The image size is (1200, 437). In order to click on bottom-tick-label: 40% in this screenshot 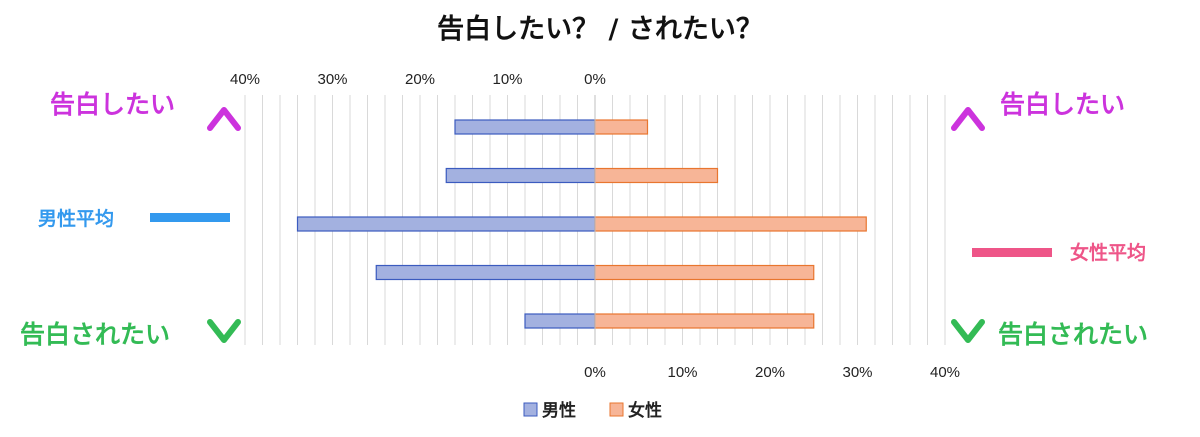, I will do `click(945, 372)`.